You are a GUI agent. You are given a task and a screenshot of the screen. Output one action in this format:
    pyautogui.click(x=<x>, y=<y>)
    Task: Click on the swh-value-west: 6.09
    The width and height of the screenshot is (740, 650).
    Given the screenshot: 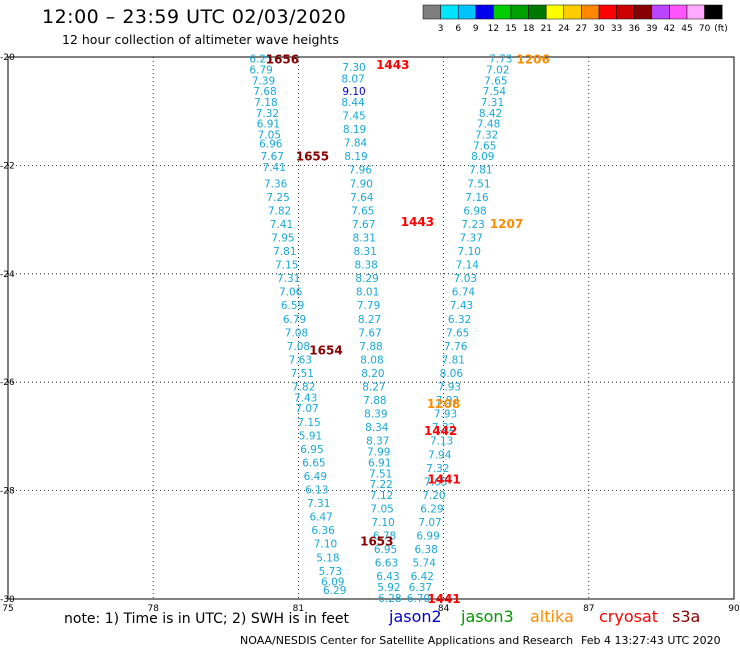 What is the action you would take?
    pyautogui.click(x=332, y=583)
    